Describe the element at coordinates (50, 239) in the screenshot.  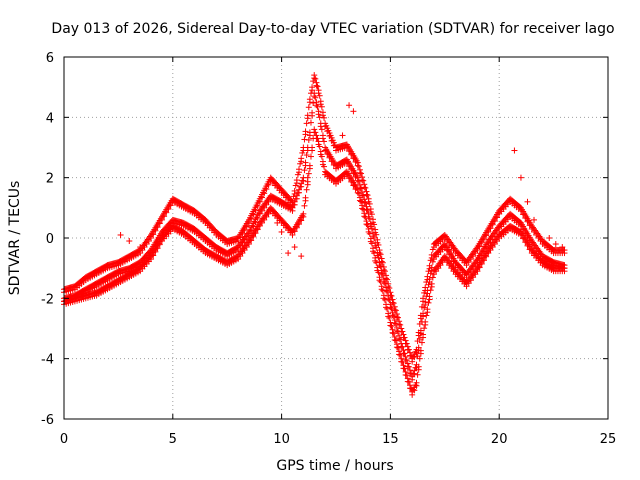
I see `y-tick-label: 0` at that location.